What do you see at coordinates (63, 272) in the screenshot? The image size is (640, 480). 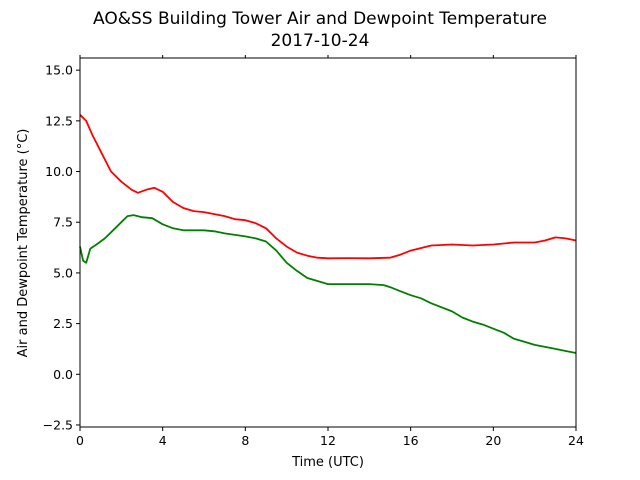 I see `y-tick-label: 5.0` at bounding box center [63, 272].